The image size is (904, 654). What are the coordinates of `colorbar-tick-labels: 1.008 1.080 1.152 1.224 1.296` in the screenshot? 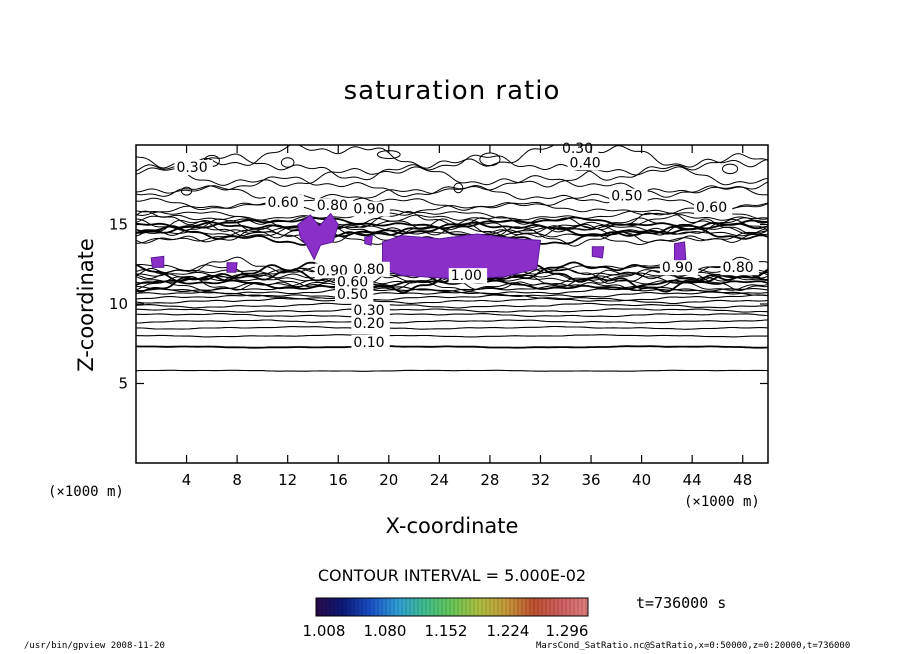 It's located at (446, 631).